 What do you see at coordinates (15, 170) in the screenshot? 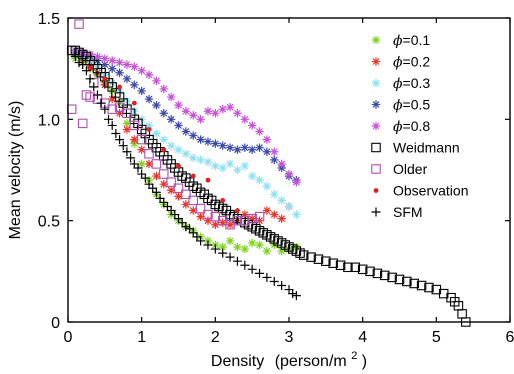
I see `y-axis-label: Mean velocity (m/s)` at bounding box center [15, 170].